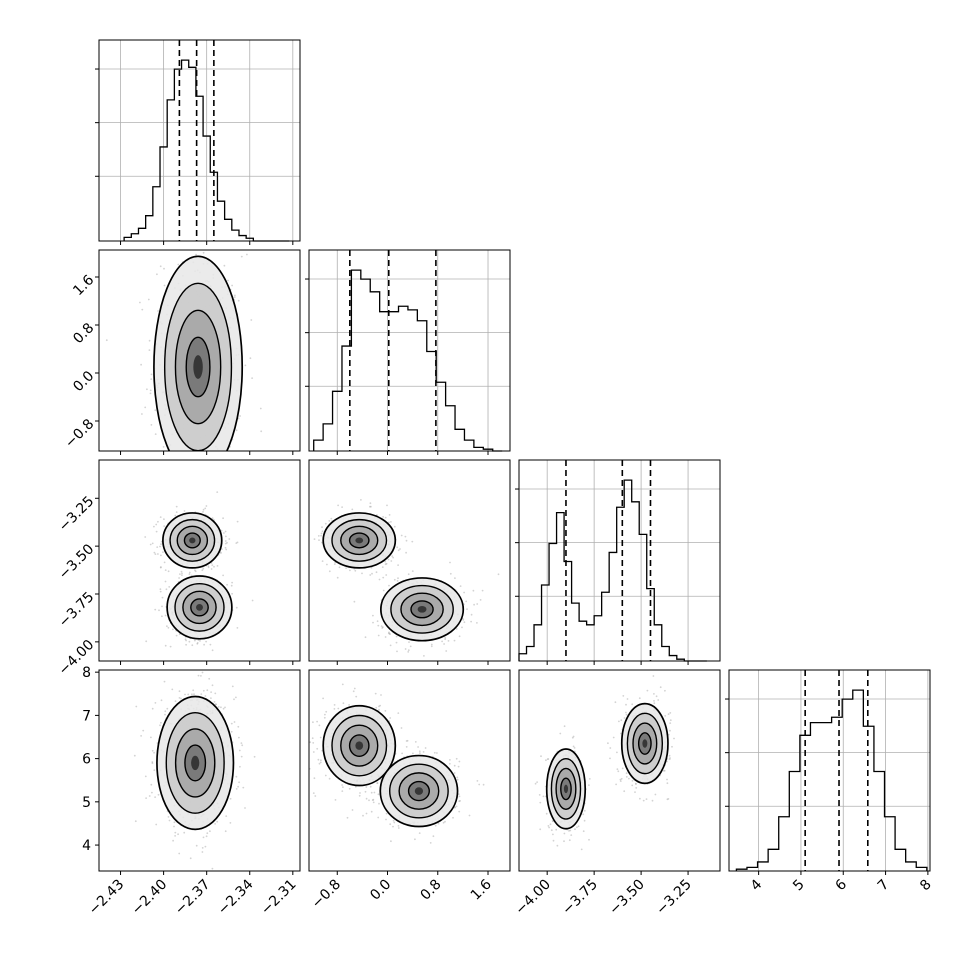  I want to click on x-tick-label: −3.75, so click(580, 898).